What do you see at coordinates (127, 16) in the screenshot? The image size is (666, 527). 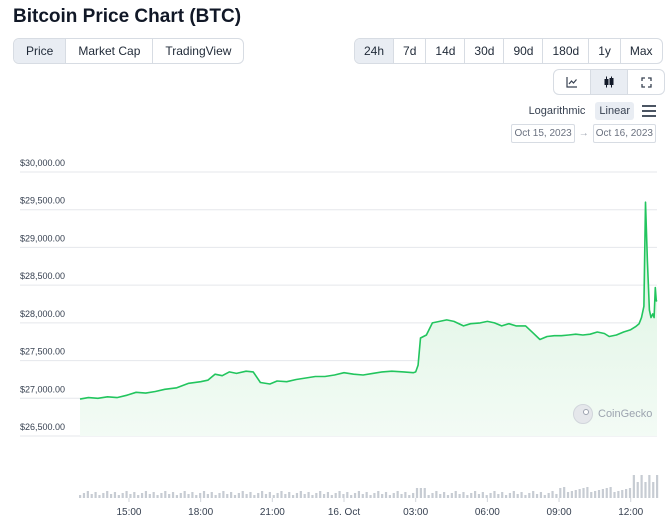 I see `page-title: Bitcoin Price Chart (BTC)` at bounding box center [127, 16].